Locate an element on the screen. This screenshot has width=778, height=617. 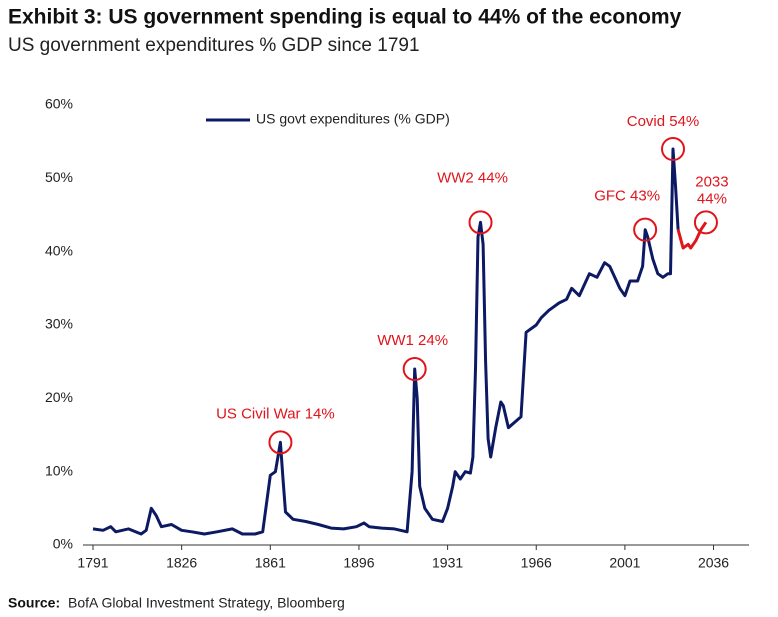
x-tick-label: 1826 is located at coordinates (181, 563).